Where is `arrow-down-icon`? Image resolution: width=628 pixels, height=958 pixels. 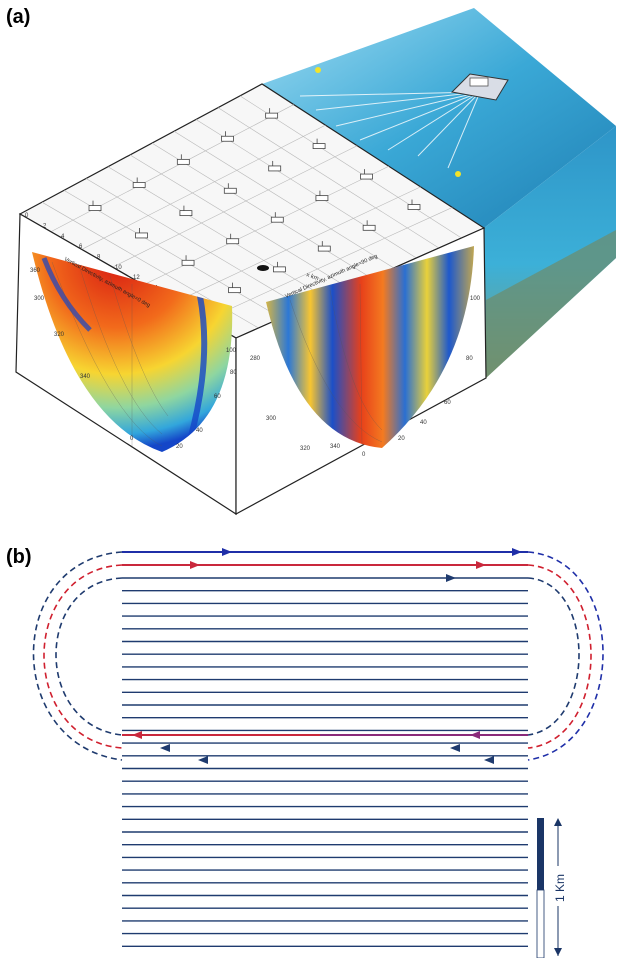
arrow-down-icon is located at coordinates (558, 952).